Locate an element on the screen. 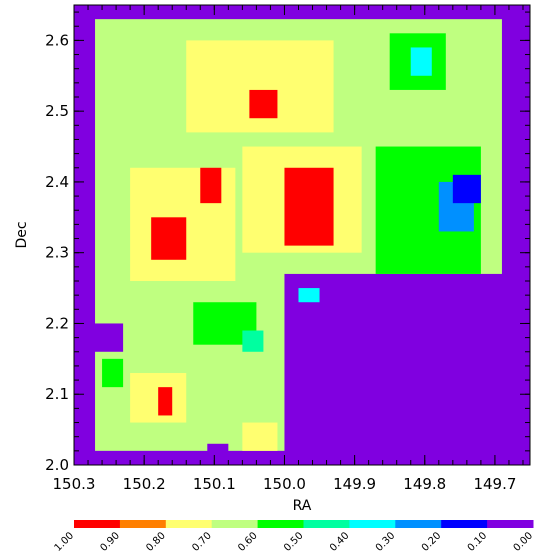 The image size is (552, 558). y-tick-label: 2.1 is located at coordinates (57, 394).